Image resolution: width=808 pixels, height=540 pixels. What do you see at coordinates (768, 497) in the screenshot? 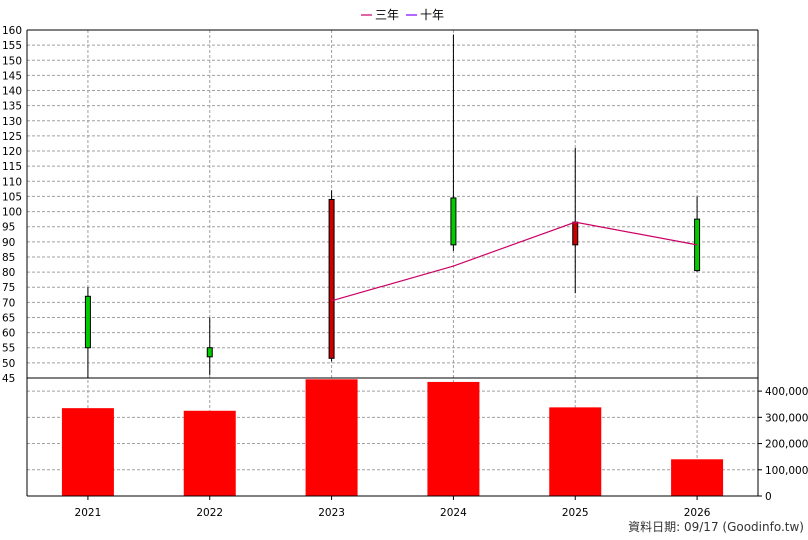
I see `volume-tick-label: 0` at bounding box center [768, 497].